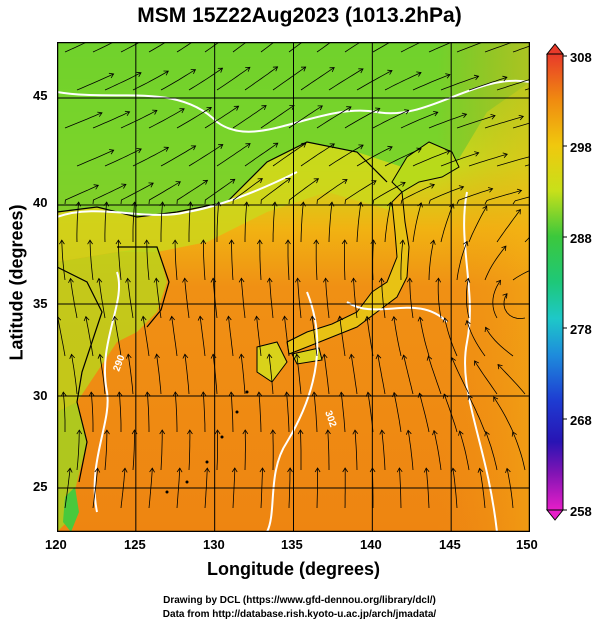 This screenshot has width=599, height=625. I want to click on xtick-145: 145, so click(450, 544).